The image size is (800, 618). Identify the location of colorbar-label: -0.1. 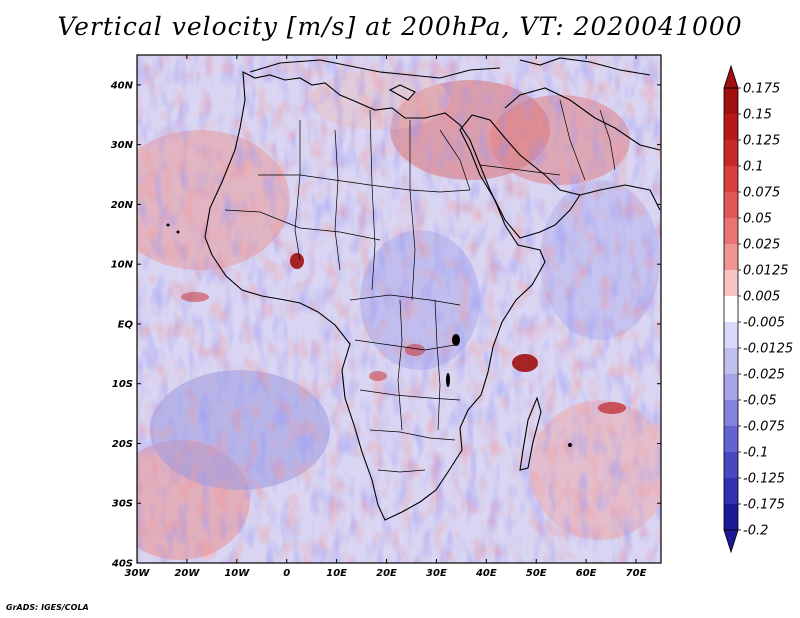
(755, 453).